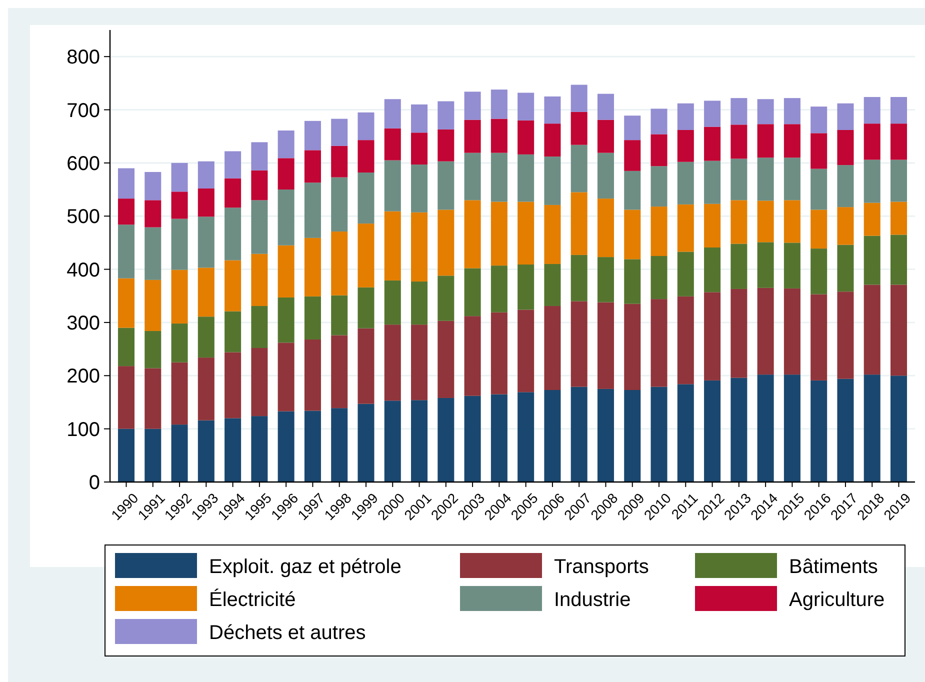 Image resolution: width=925 pixels, height=682 pixels. What do you see at coordinates (83, 377) in the screenshot?
I see `y-tick-label: 200` at bounding box center [83, 377].